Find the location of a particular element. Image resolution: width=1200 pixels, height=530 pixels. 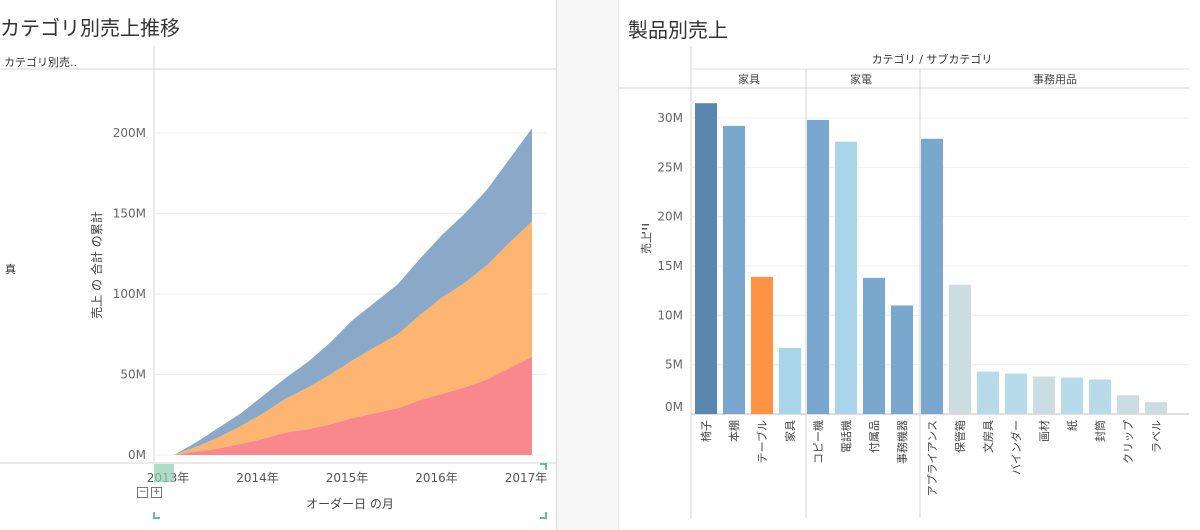

expand-icon: + is located at coordinates (156, 492).